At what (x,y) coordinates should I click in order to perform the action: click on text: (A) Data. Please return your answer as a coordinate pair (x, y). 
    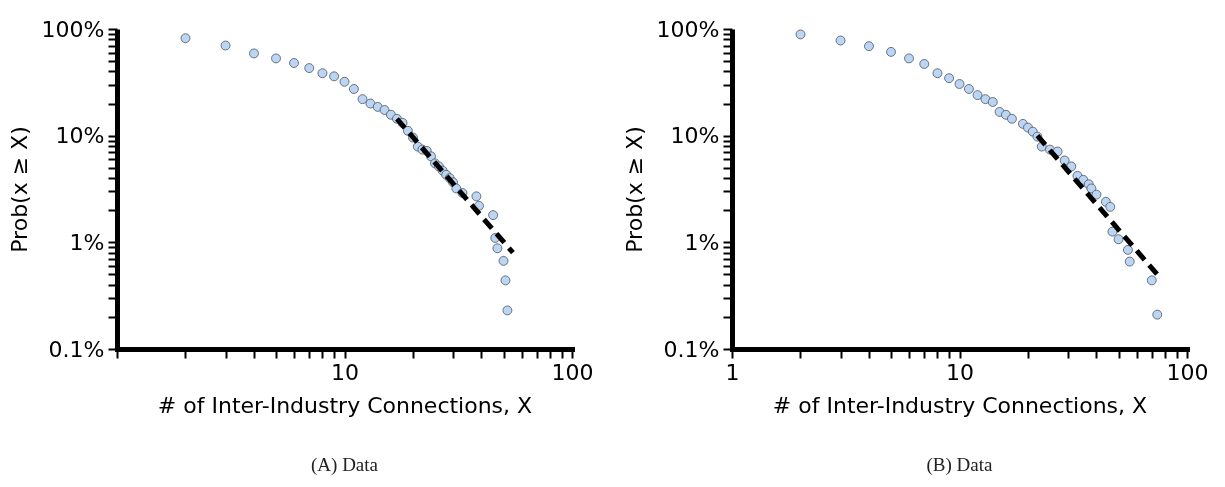
    Looking at the image, I should click on (345, 465).